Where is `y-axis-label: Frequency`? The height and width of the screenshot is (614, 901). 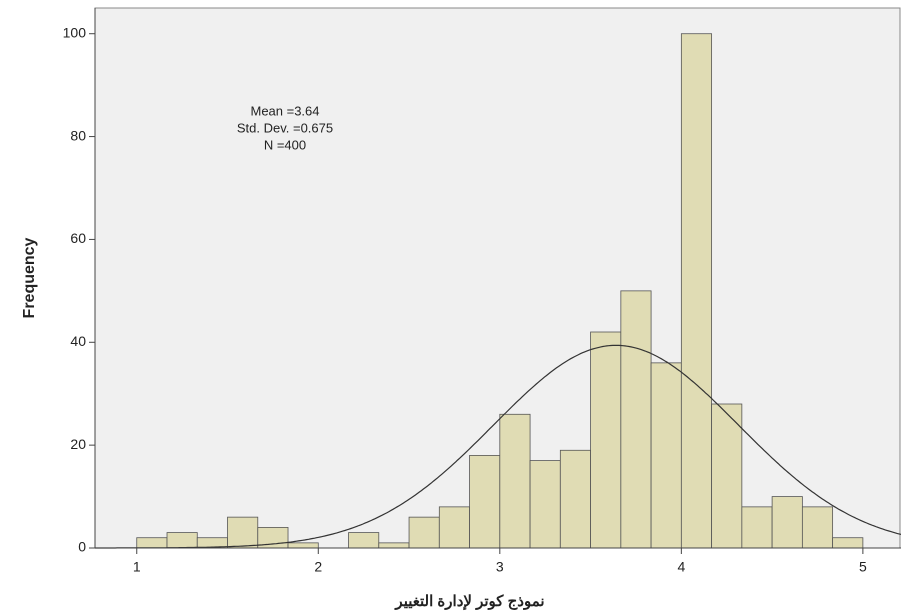
y-axis-label: Frequency is located at coordinates (29, 277).